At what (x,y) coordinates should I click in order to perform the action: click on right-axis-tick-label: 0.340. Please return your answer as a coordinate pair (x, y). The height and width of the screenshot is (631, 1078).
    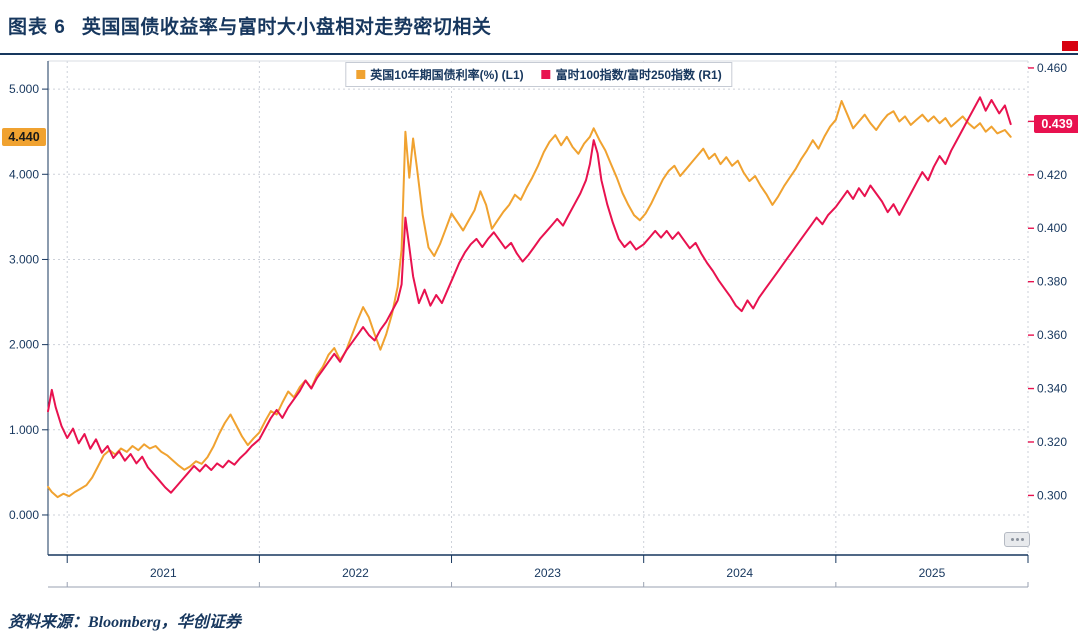
    Looking at the image, I should click on (1052, 389).